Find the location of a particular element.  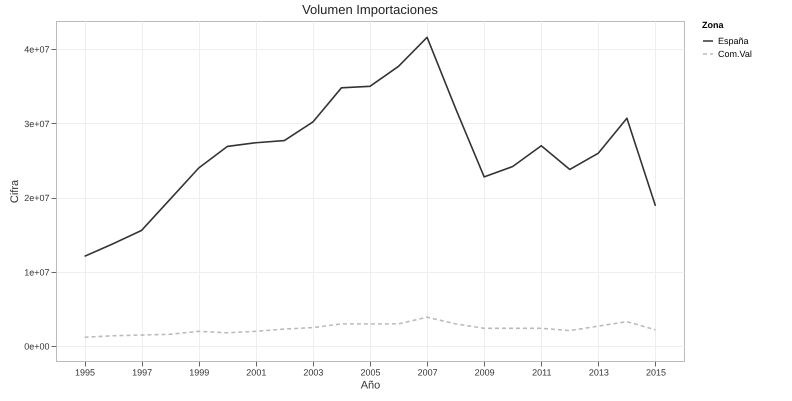

x-tick-label: 1997 is located at coordinates (142, 373).